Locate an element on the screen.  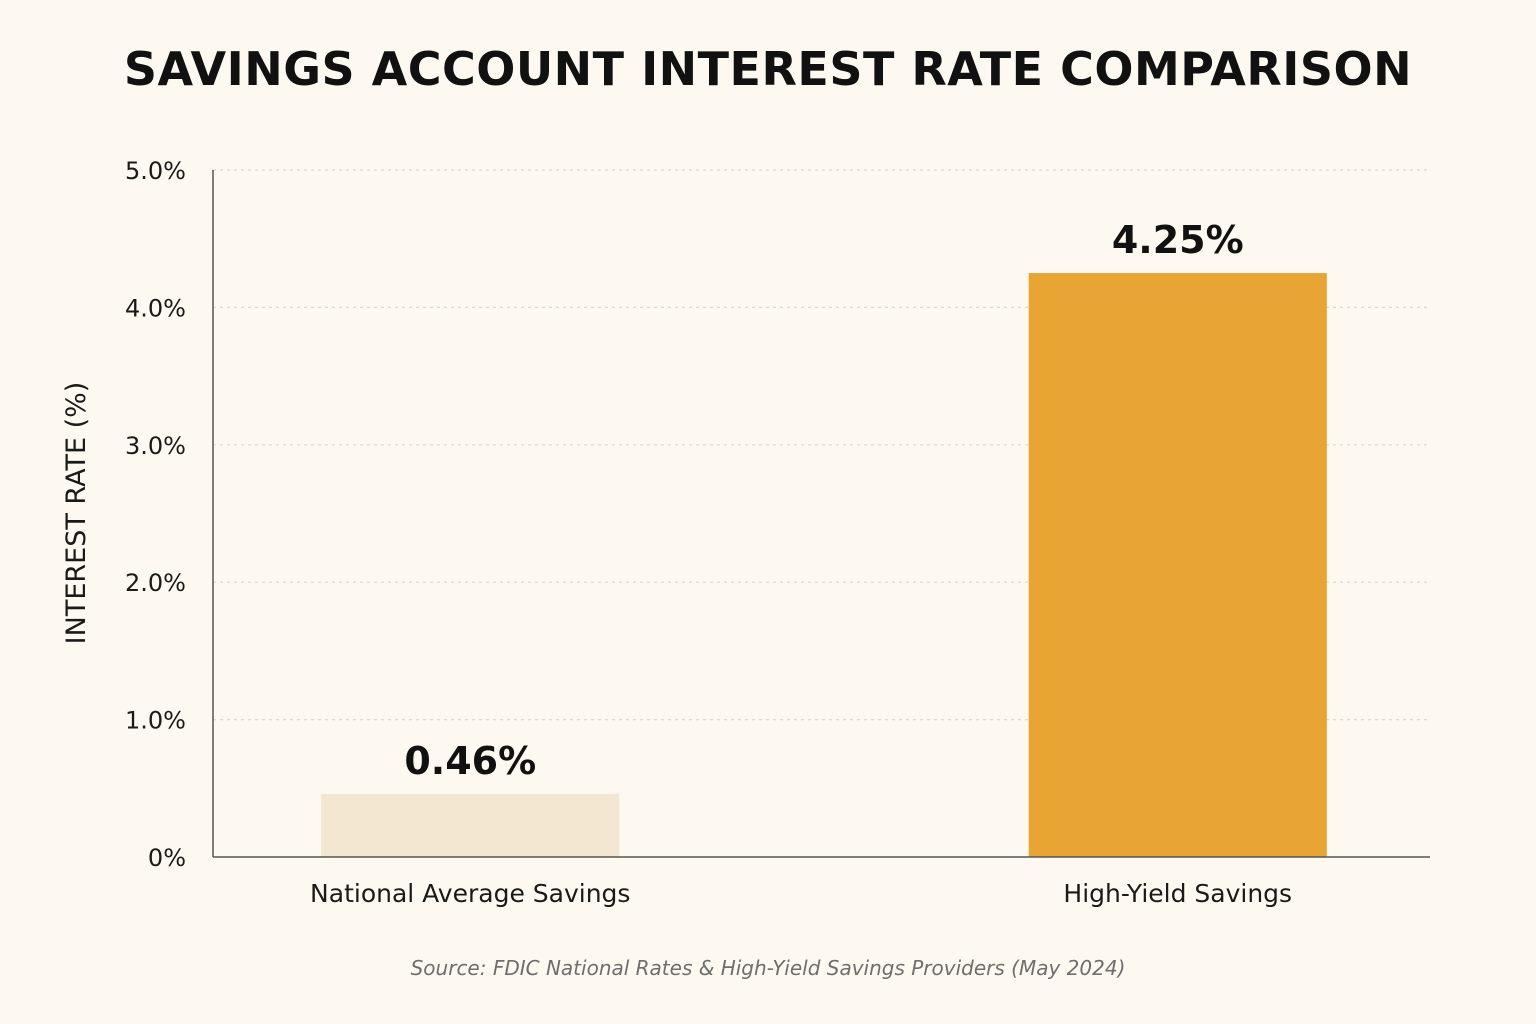
y-axis-title: INTEREST RATE (%) is located at coordinates (76, 513).